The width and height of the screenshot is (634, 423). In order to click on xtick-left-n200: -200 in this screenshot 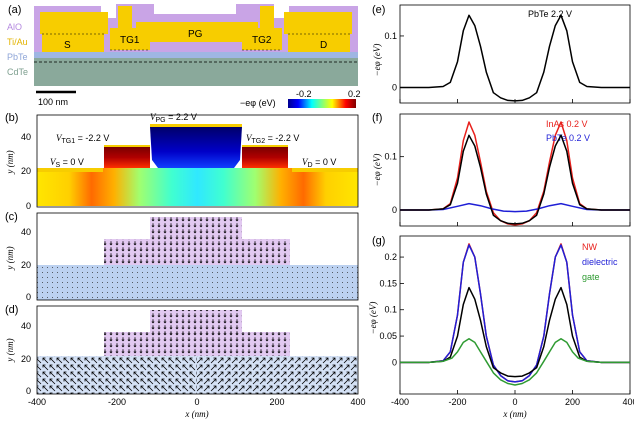, I will do `click(117, 402)`.